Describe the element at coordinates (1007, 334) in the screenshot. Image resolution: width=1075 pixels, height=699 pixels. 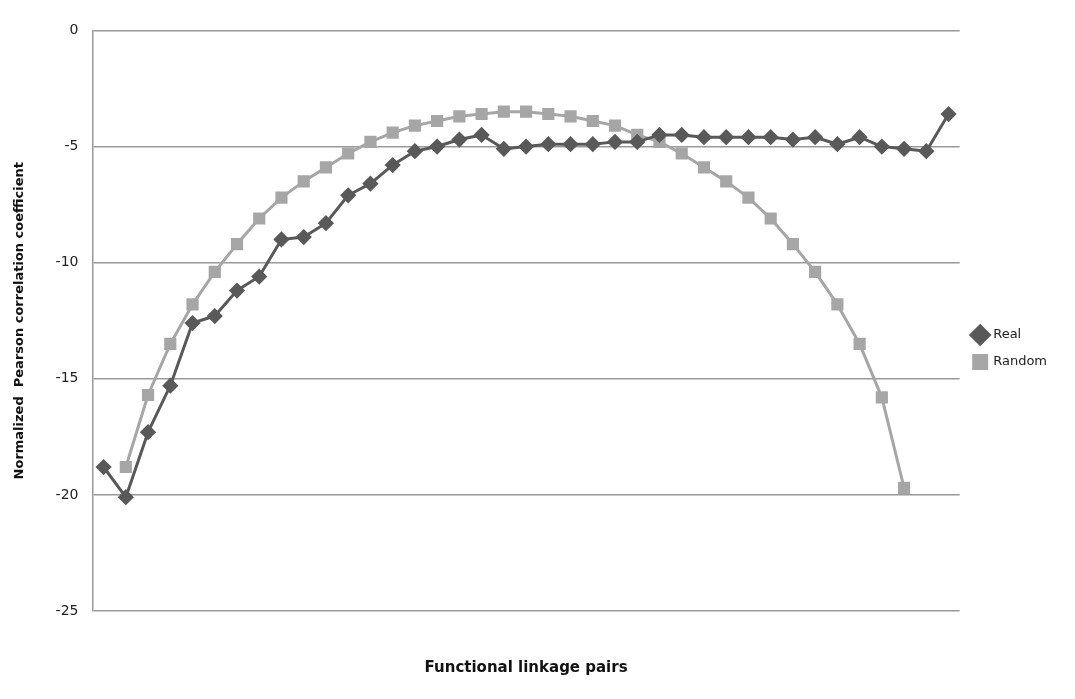
I see `legend-label: Real` at that location.